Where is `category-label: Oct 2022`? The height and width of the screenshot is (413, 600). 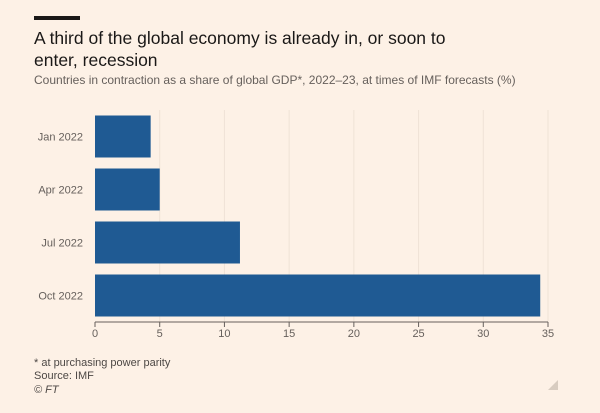
category-label: Oct 2022 is located at coordinates (60, 297).